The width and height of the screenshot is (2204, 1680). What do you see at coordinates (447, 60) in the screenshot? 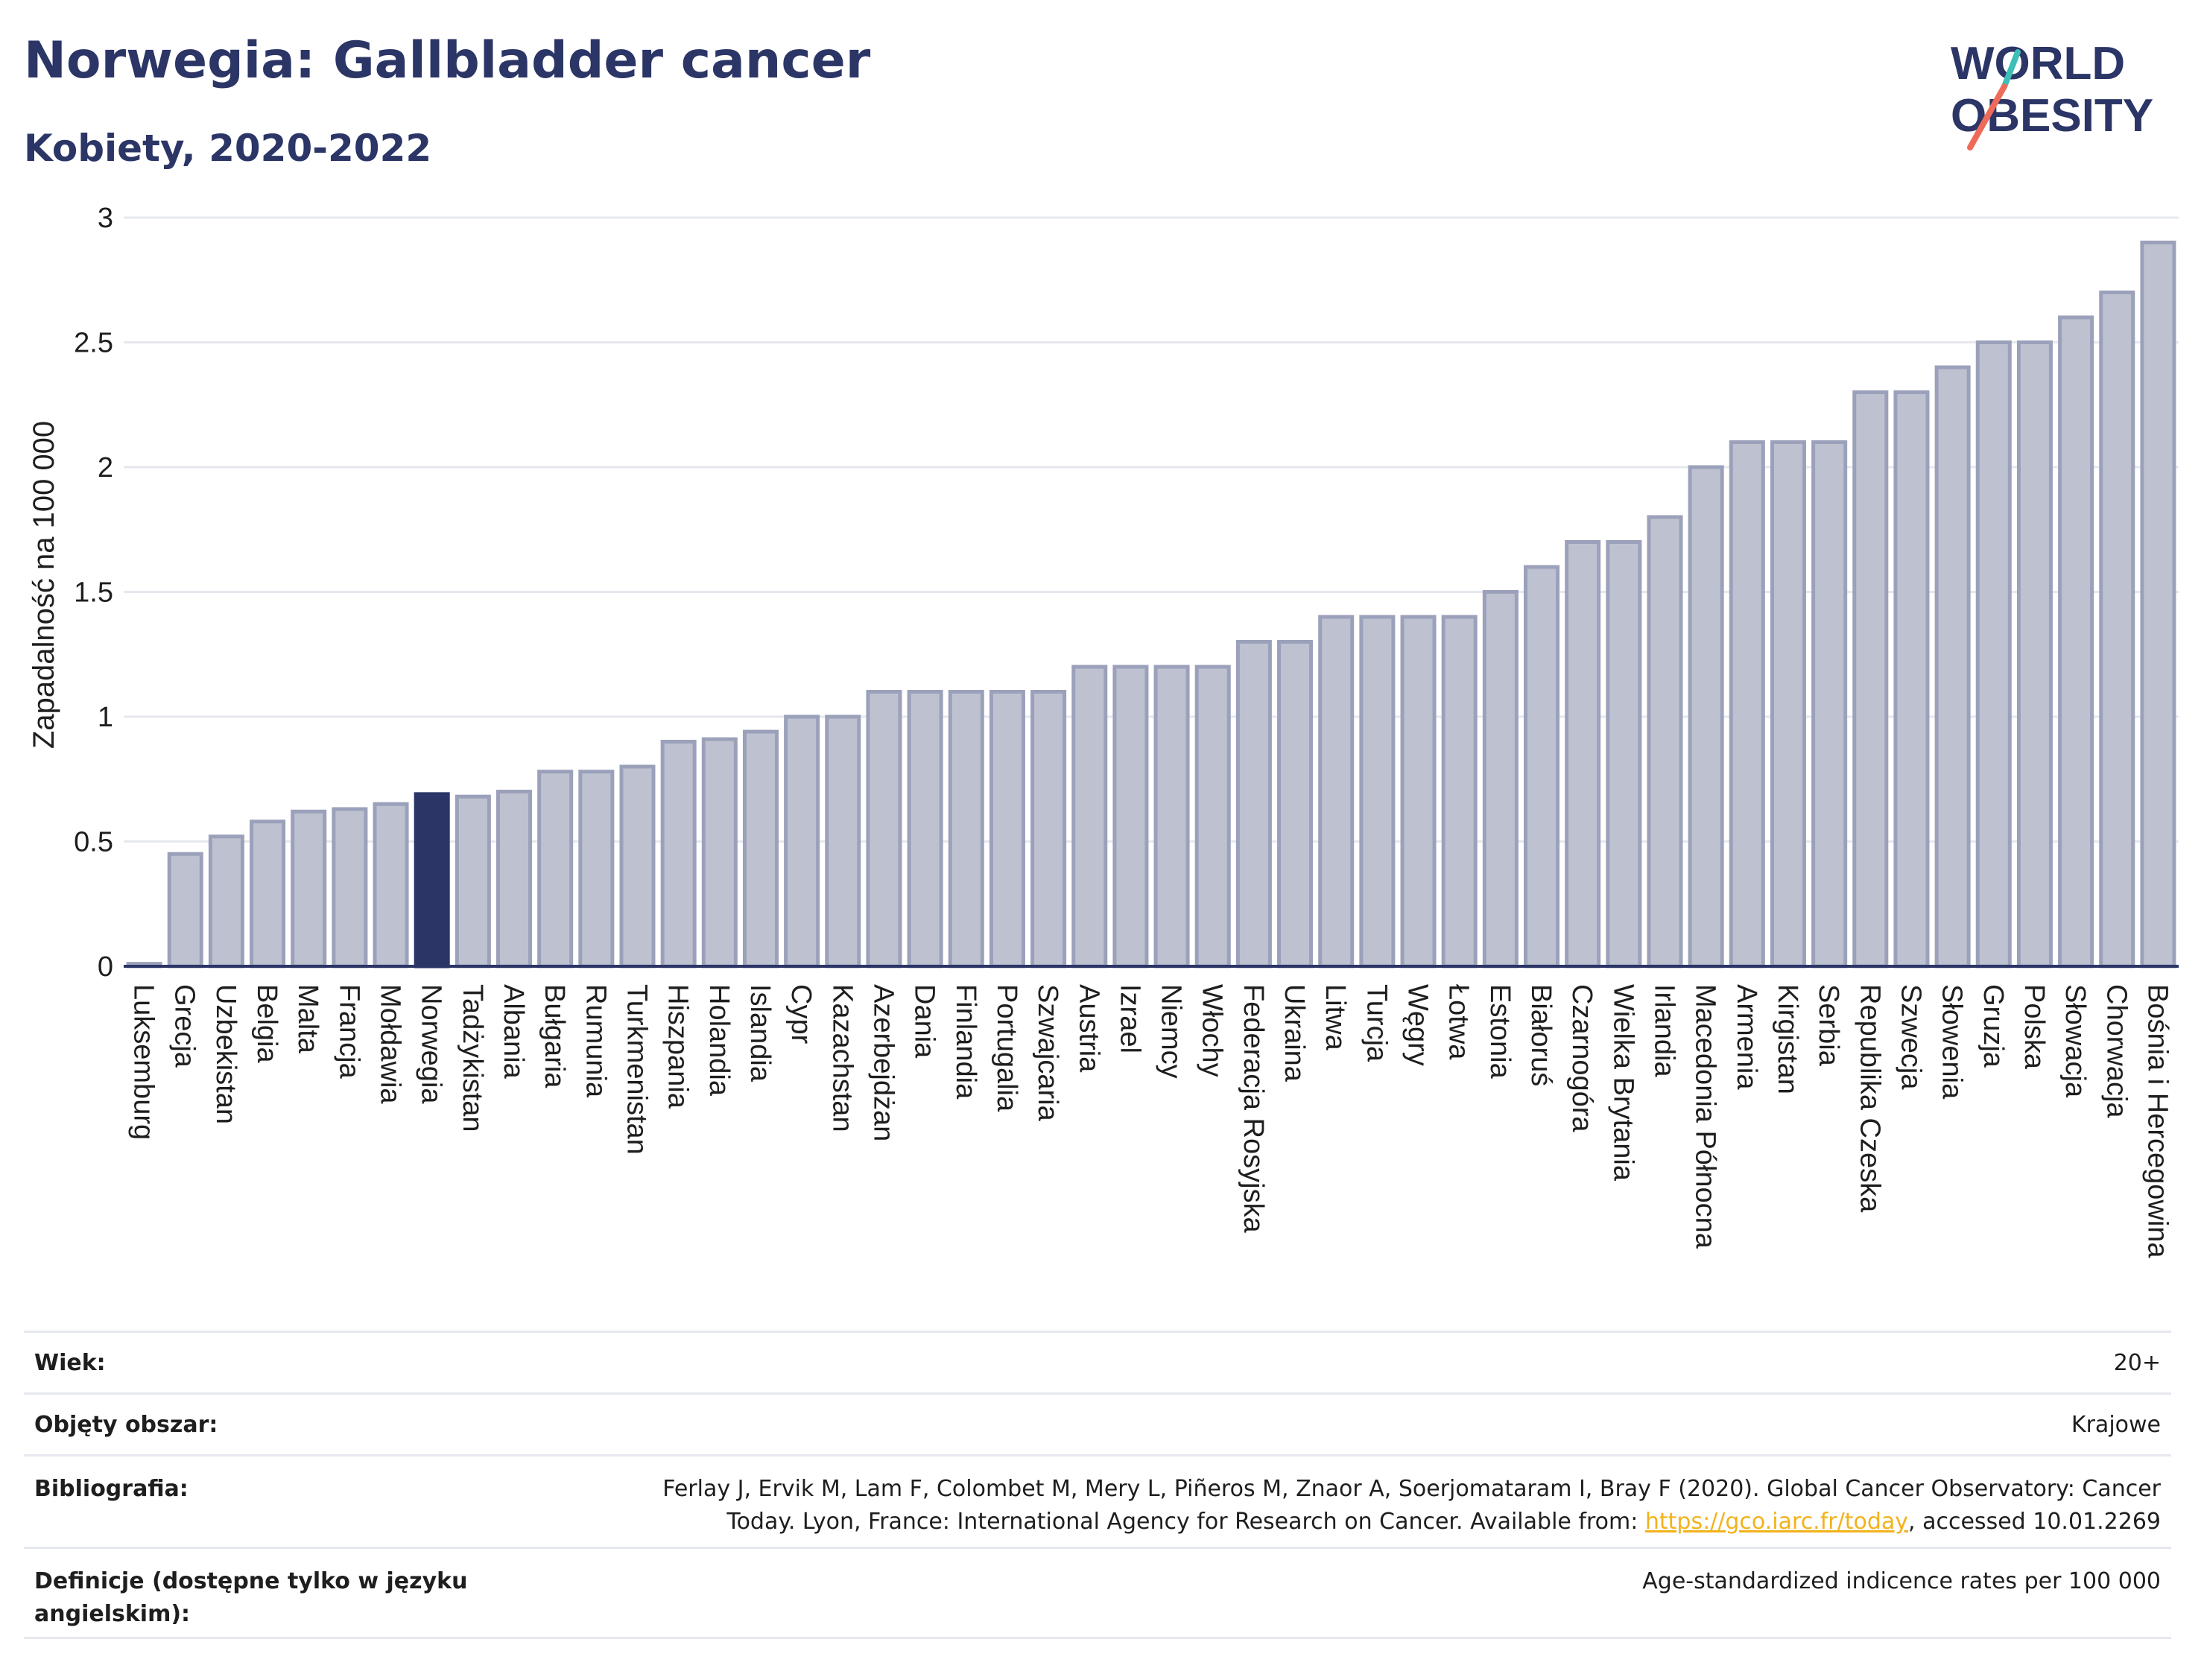
I see `chart-title: Norwegia: Gallbladder cancer` at bounding box center [447, 60].